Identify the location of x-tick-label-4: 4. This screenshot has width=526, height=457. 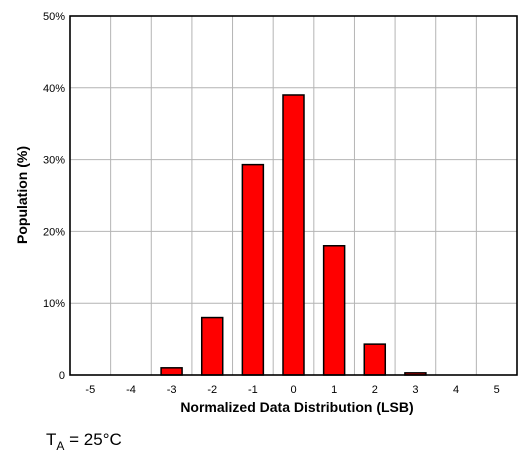
(456, 390).